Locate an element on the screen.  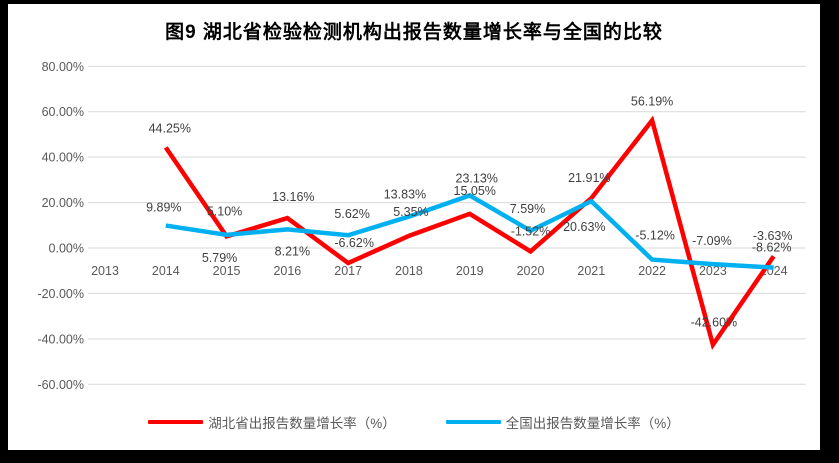
data-label-hubei-2019: 15.05% is located at coordinates (475, 191).